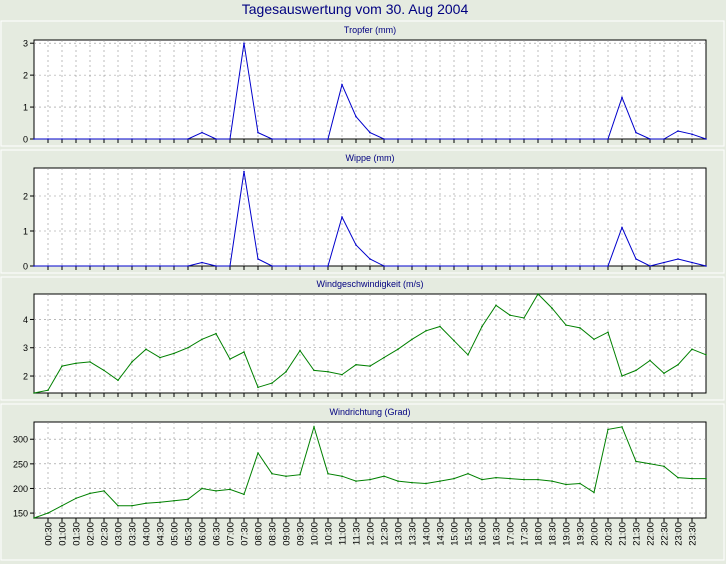 Image resolution: width=726 pixels, height=564 pixels. Describe the element at coordinates (25, 348) in the screenshot. I see `y-tick-label: 3` at that location.